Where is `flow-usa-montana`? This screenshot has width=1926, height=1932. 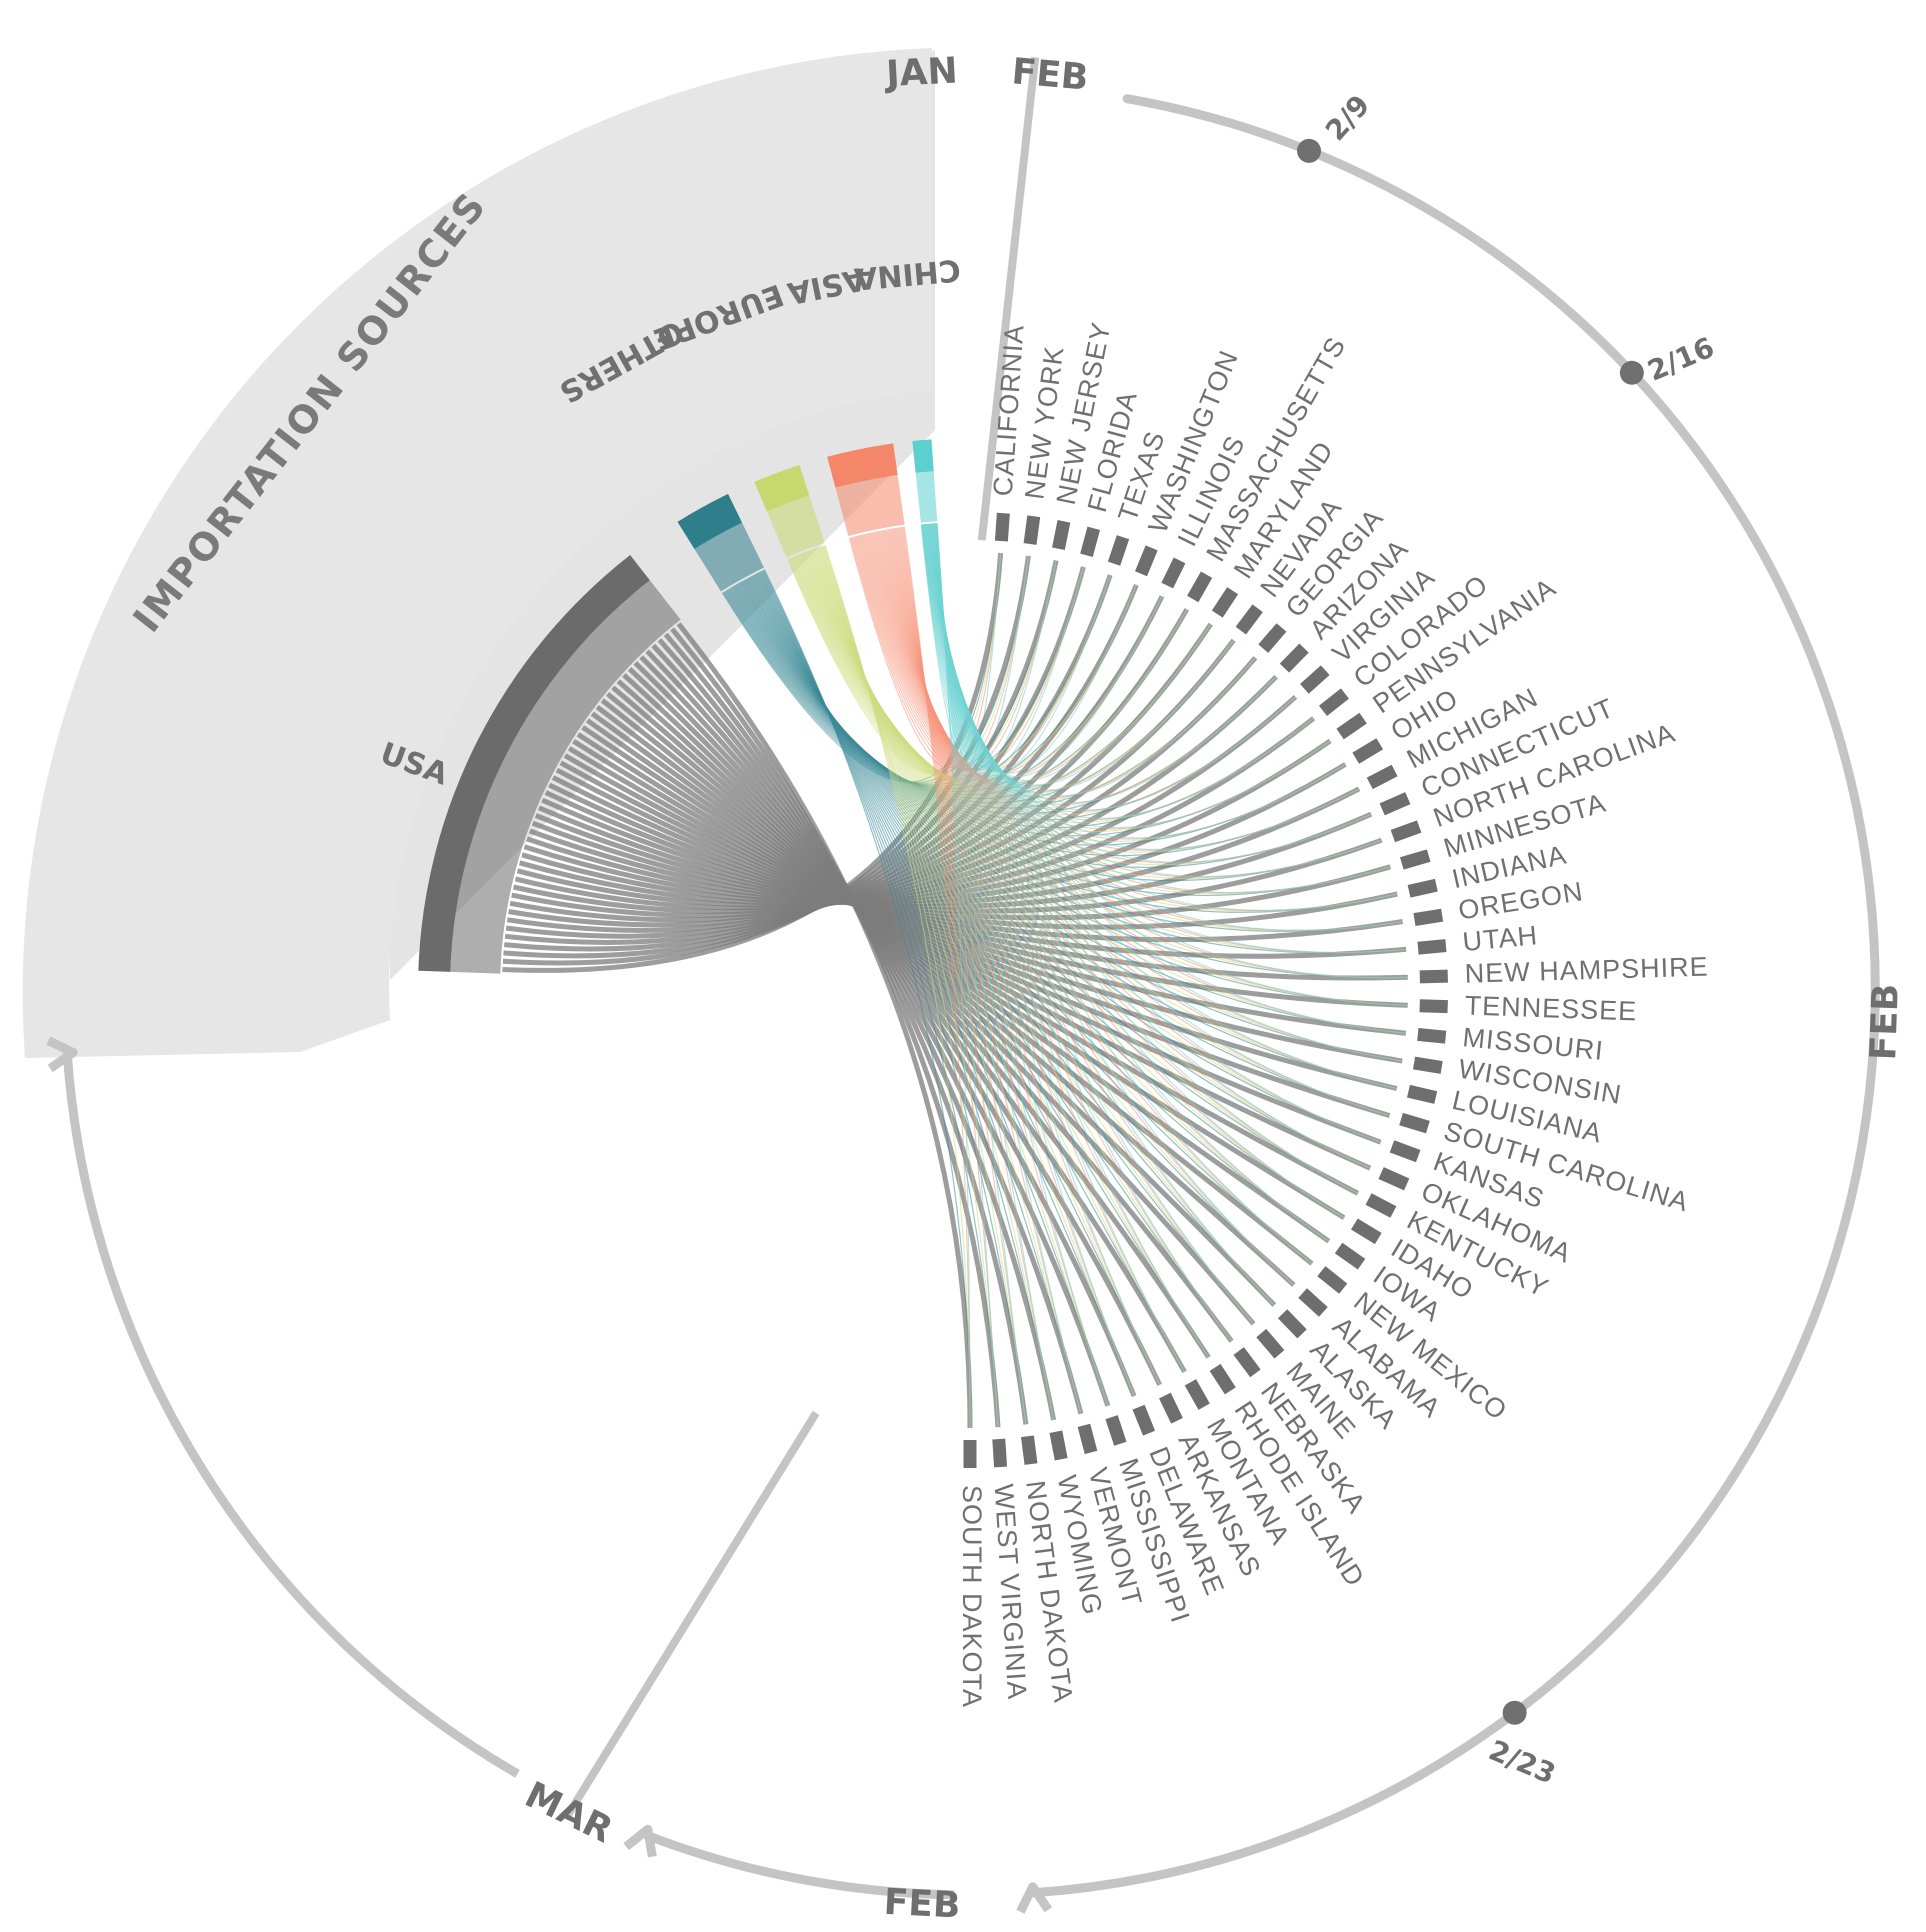
flow-usa-montana is located at coordinates (907, 1020).